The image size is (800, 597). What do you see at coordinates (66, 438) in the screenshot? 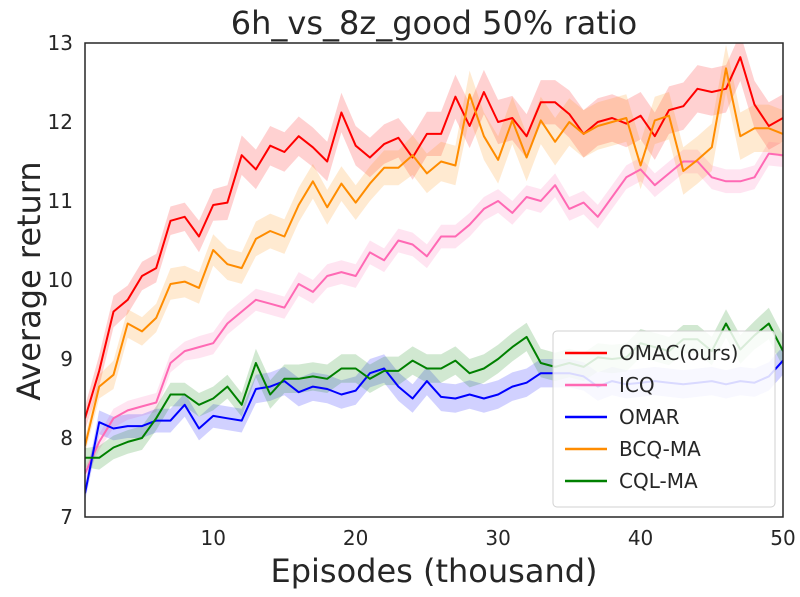
I see `y-tick-label: 8` at bounding box center [66, 438].